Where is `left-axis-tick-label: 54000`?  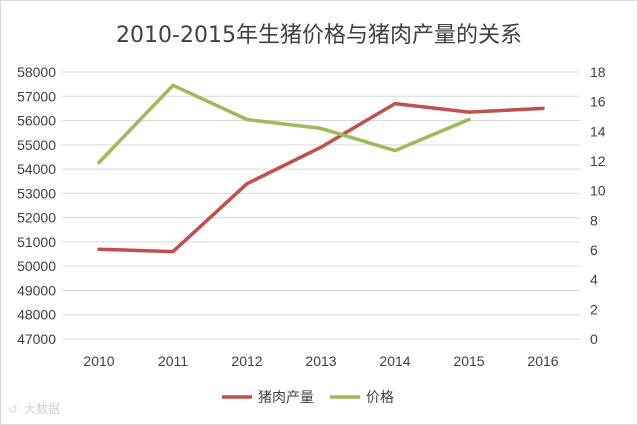 left-axis-tick-label: 54000 is located at coordinates (36, 169).